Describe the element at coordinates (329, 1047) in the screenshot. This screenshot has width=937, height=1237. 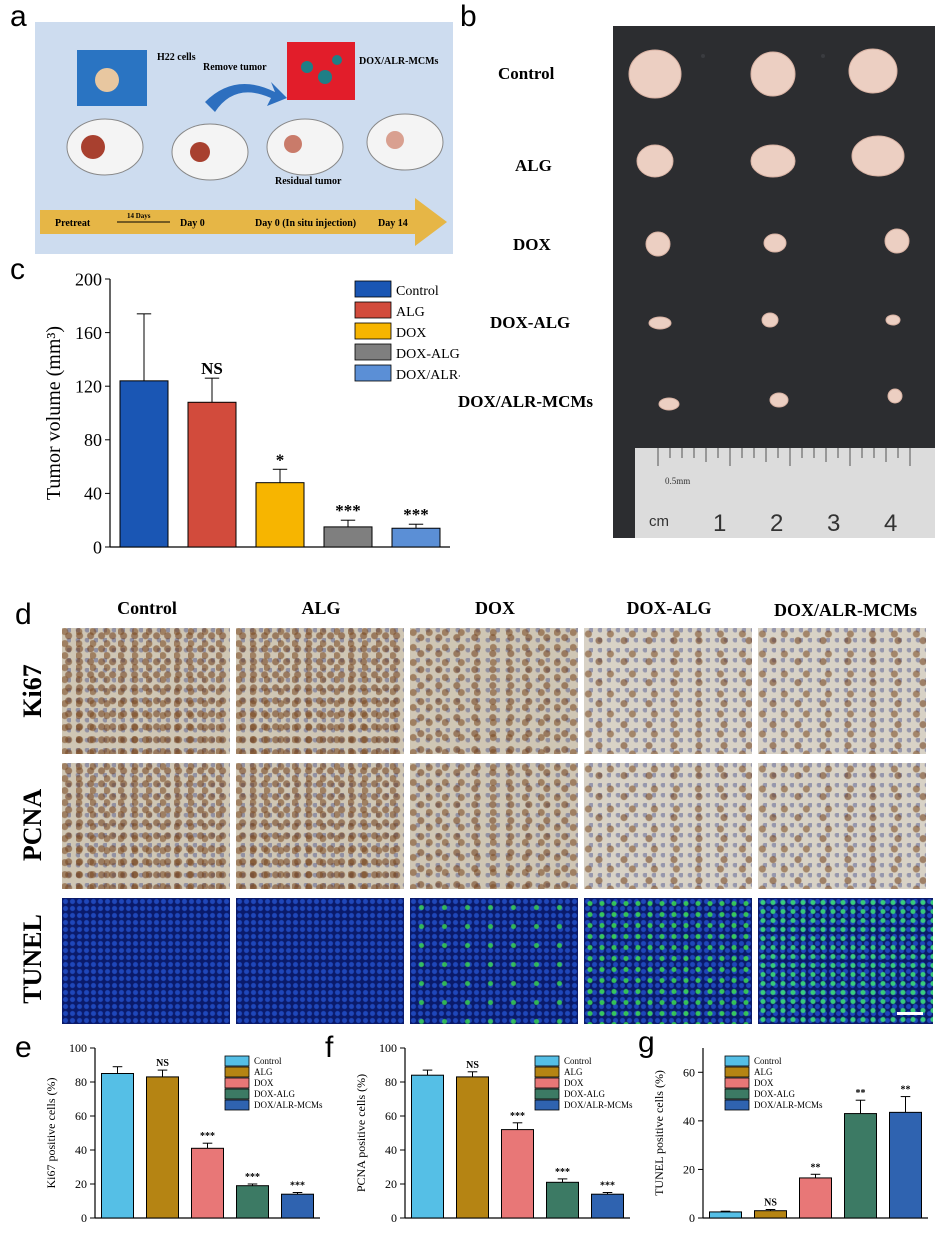
I see `panel-label-f: f` at that location.